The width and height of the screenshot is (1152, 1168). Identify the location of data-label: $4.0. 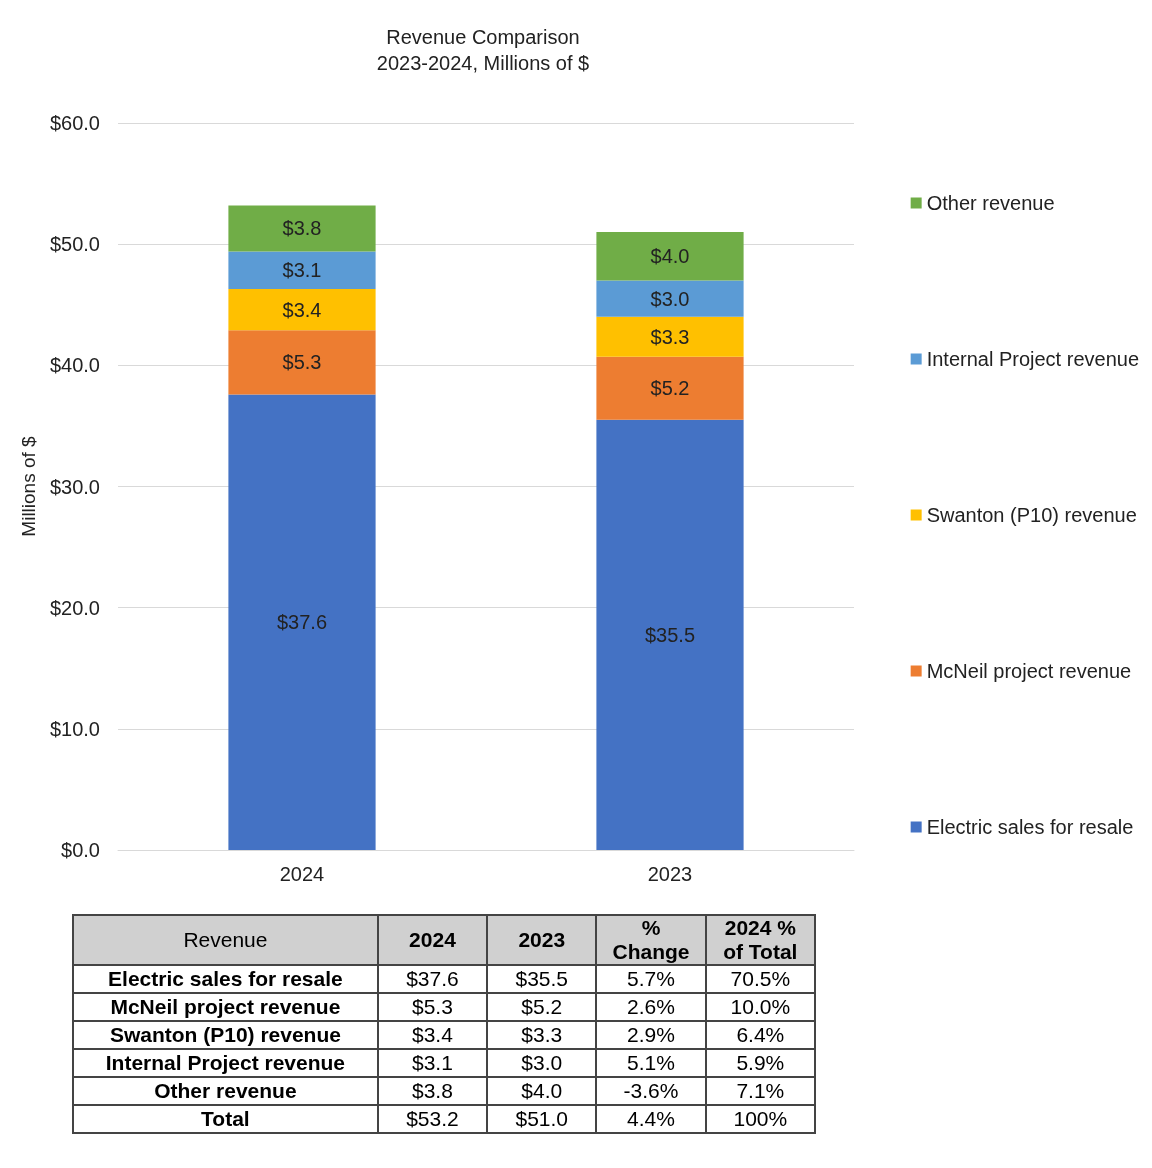
(542, 1091).